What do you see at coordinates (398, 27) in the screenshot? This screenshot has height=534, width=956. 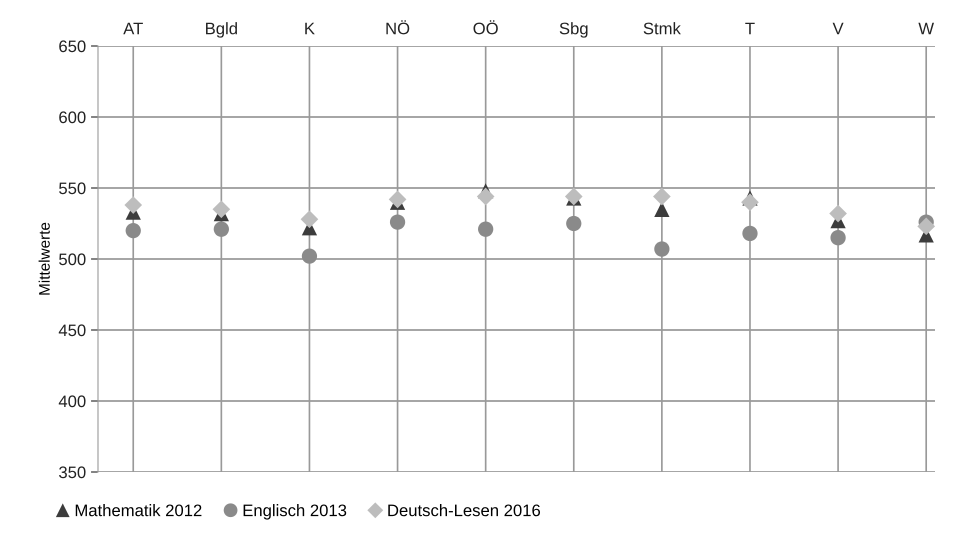 I see `x-tick-label: NÖ` at bounding box center [398, 27].